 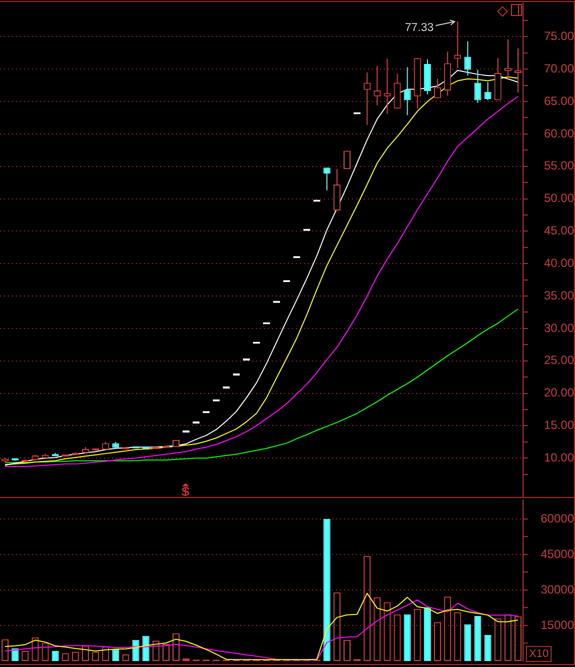 I want to click on y-tick-label: 40.00, so click(x=559, y=263).